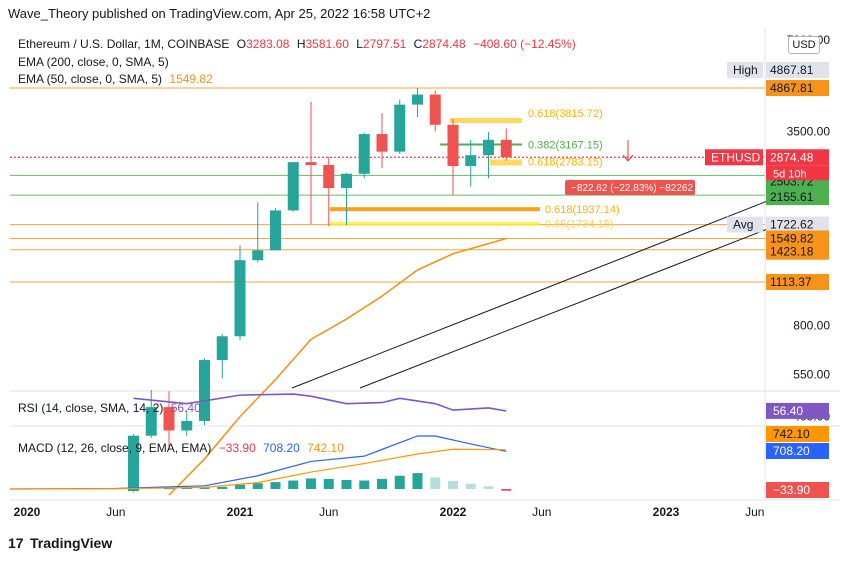 The image size is (850, 562). I want to click on fib-label: 0.618(2783.15), so click(565, 163).